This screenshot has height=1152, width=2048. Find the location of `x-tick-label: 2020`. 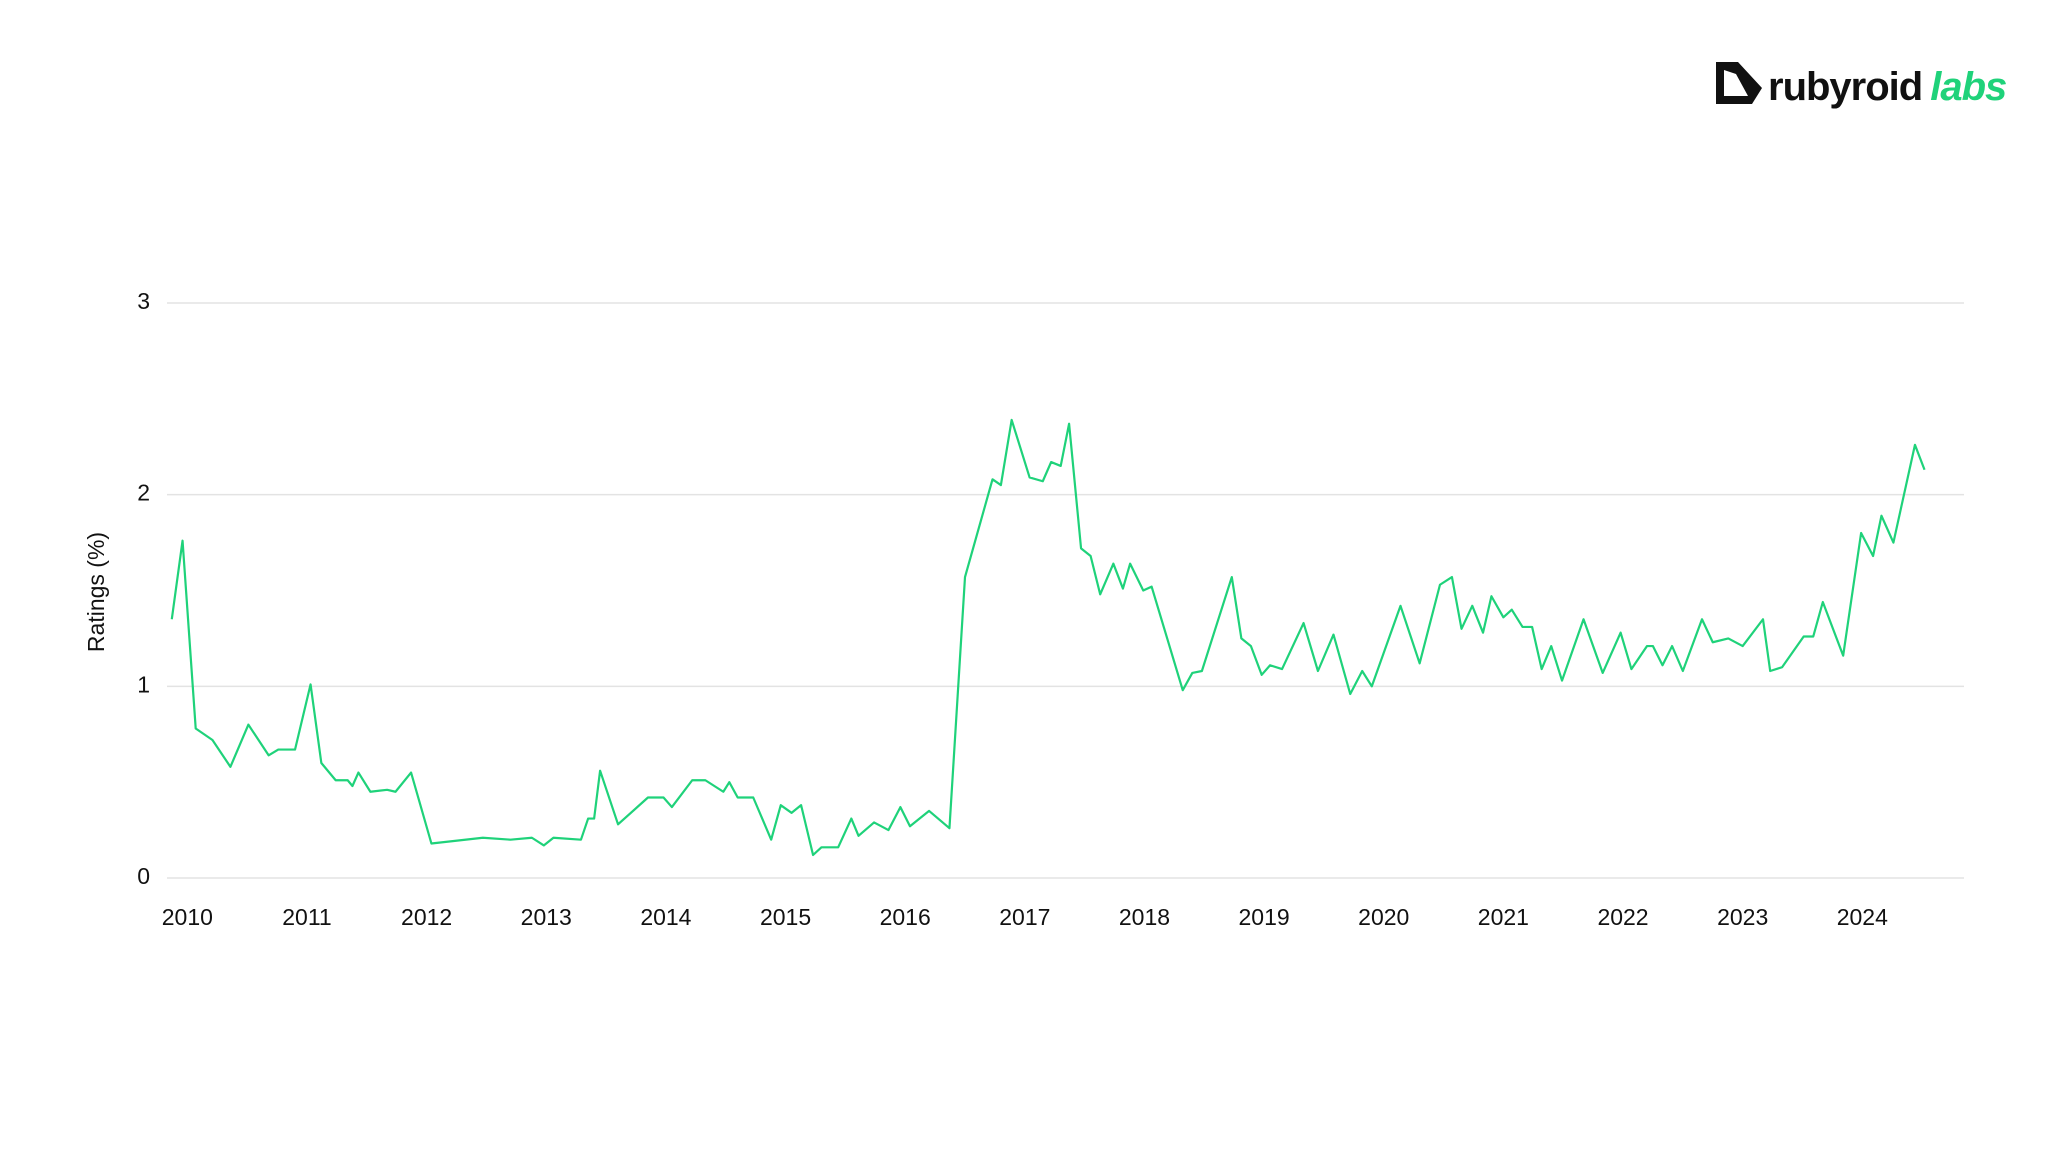

x-tick-label: 2020 is located at coordinates (1383, 917).